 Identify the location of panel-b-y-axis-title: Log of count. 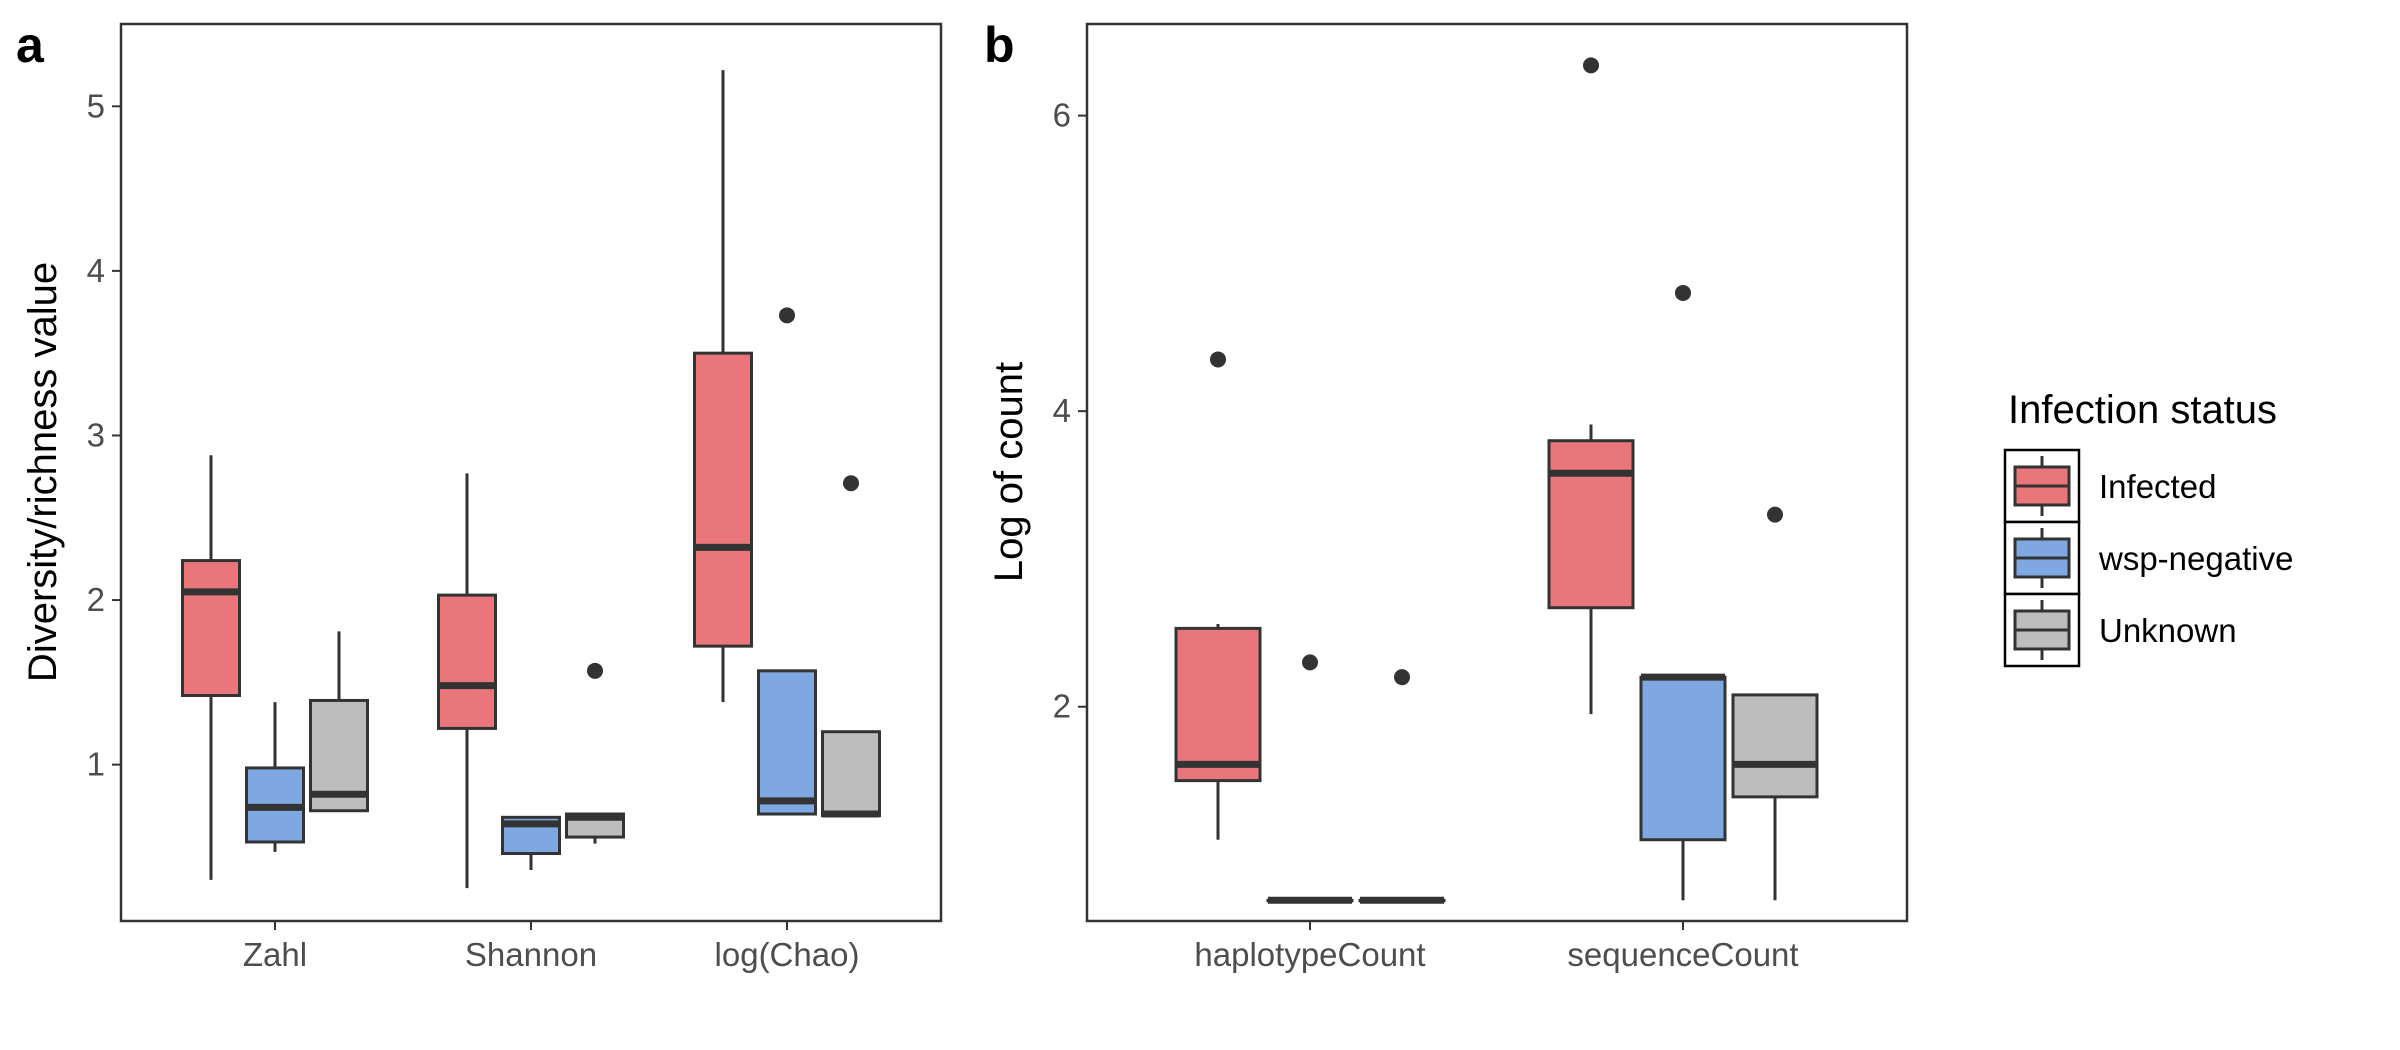
(1009, 472).